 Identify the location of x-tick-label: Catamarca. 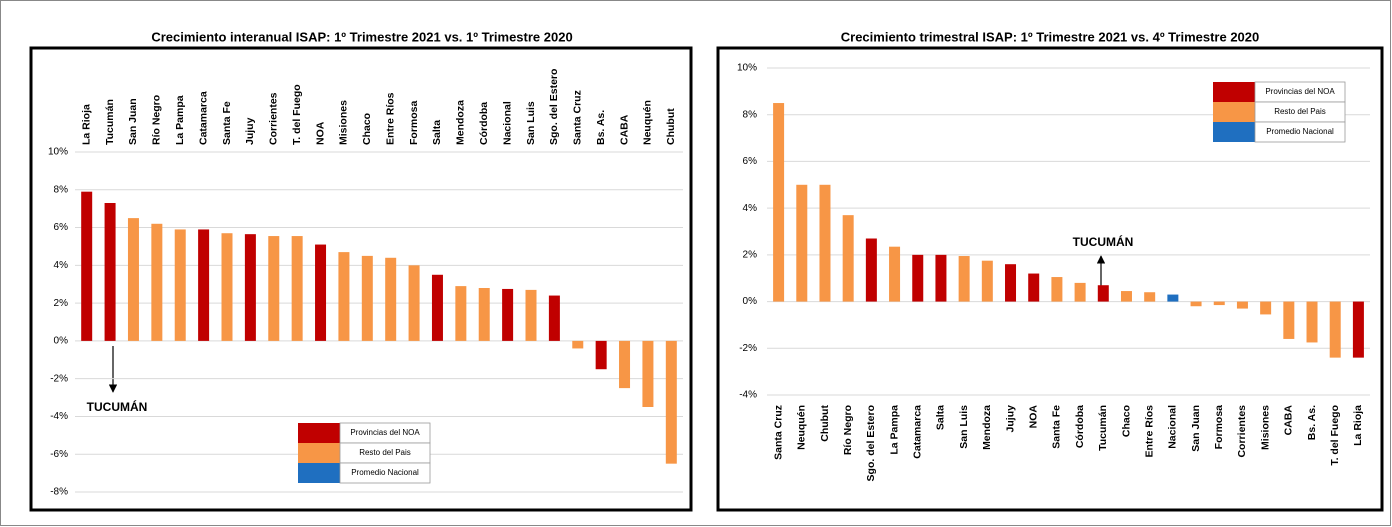
(918, 432).